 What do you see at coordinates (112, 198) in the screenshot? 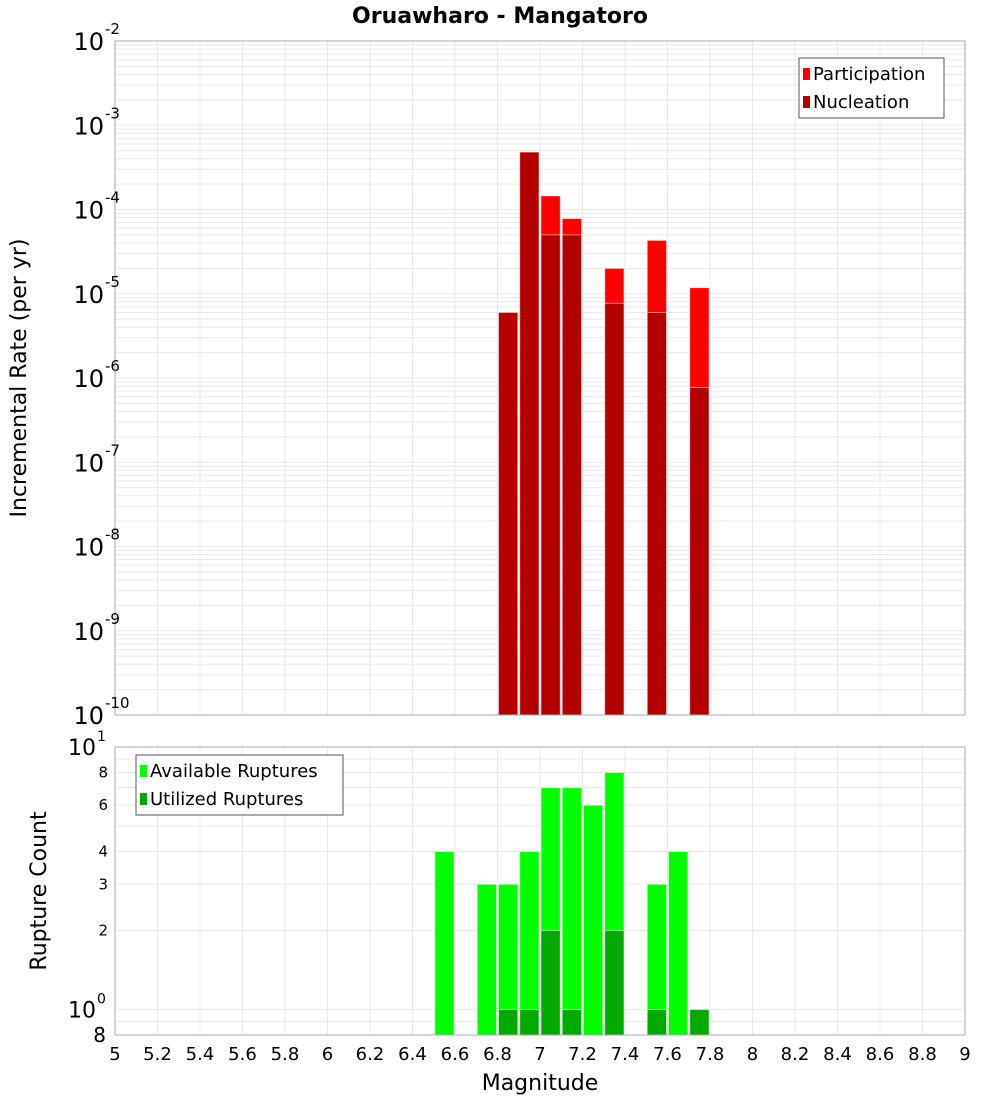
I see `y-tick-exponent: -4` at bounding box center [112, 198].